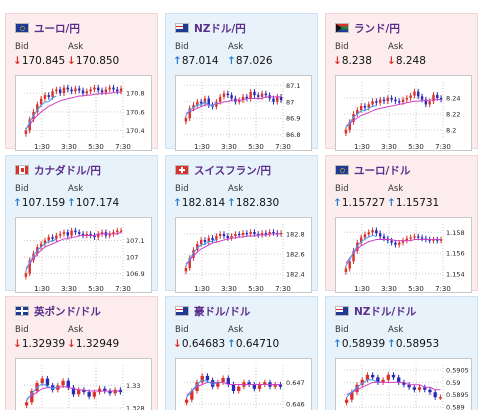  Describe the element at coordinates (244, 258) in the screenshot. I see `candlestick-chart: 1:30 3:30 5:30 7:30 182.8 182.6 182.4` at that location.